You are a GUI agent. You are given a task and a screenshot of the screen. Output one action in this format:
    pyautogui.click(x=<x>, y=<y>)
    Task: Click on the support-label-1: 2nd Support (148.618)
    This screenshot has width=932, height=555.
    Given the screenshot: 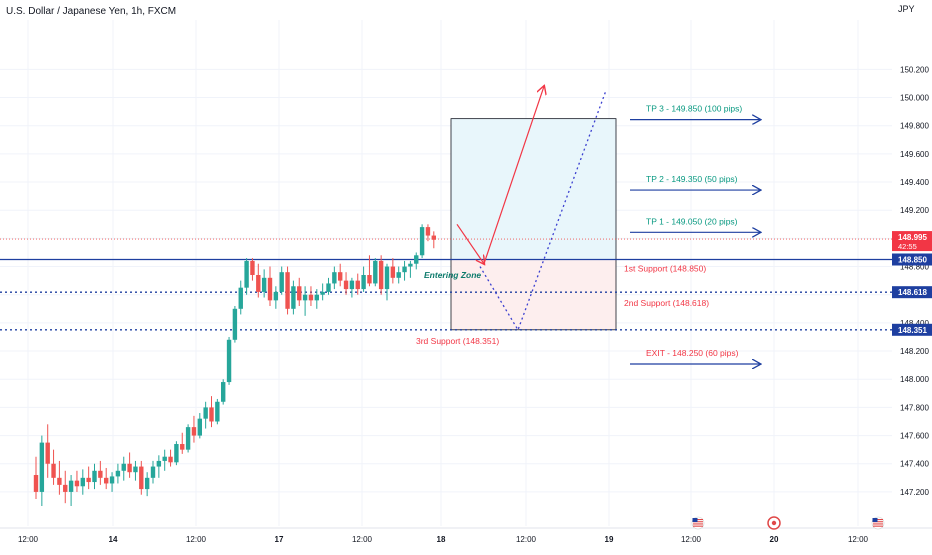 What is the action you would take?
    pyautogui.click(x=666, y=303)
    